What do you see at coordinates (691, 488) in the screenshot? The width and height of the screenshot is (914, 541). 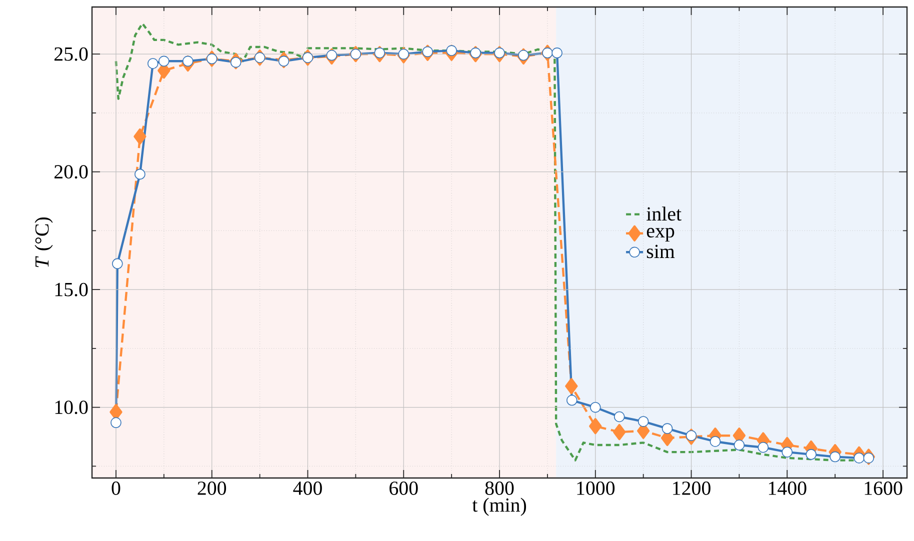 I see `x-tick-label: 1200` at bounding box center [691, 488].